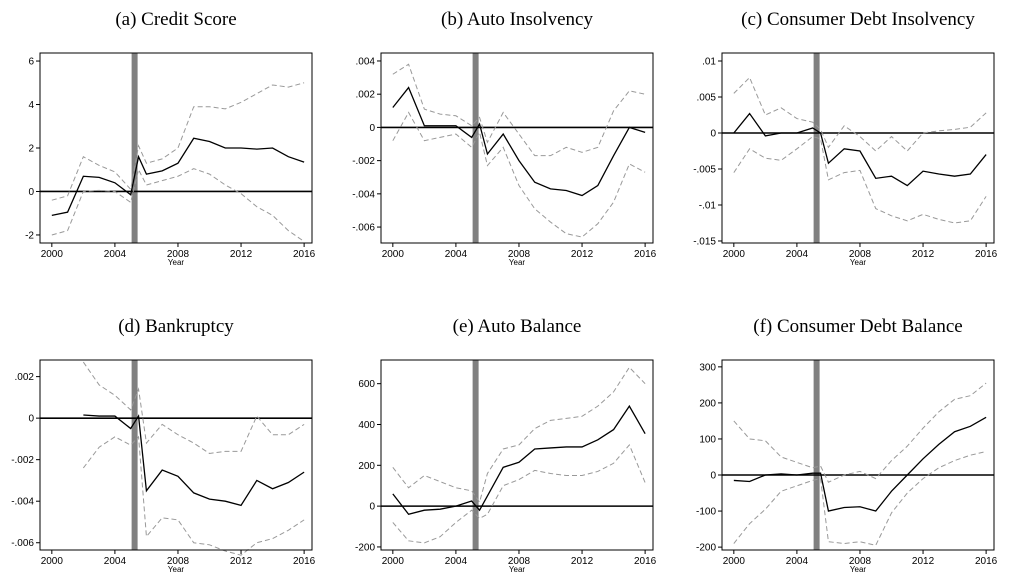  Describe the element at coordinates (706, 512) in the screenshot. I see `y-tick-label: -100` at that location.